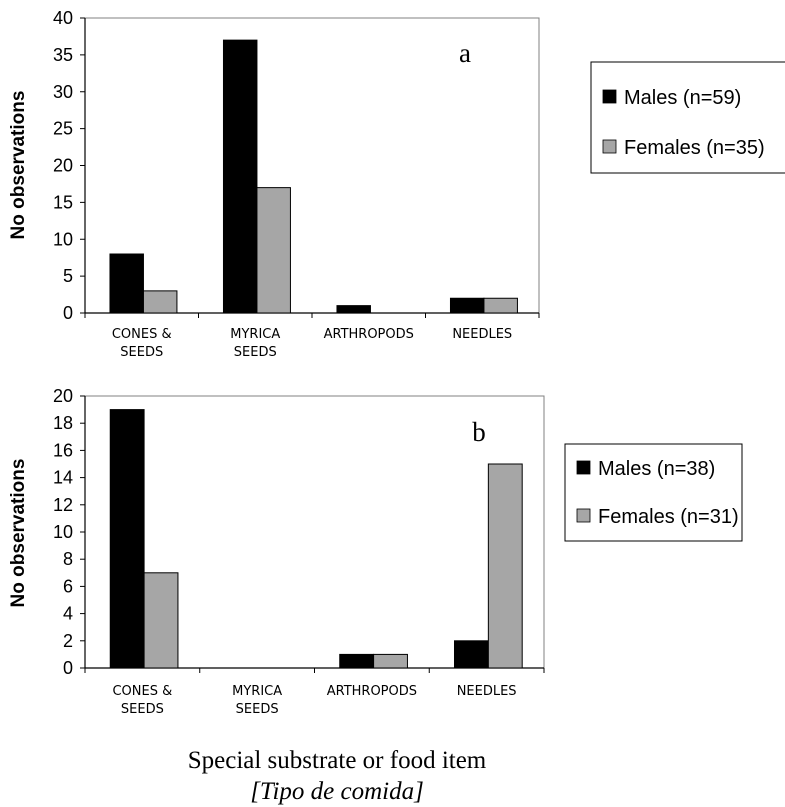 This screenshot has width=785, height=807. Describe the element at coordinates (63, 505) in the screenshot. I see `y-tick-label: 12` at that location.